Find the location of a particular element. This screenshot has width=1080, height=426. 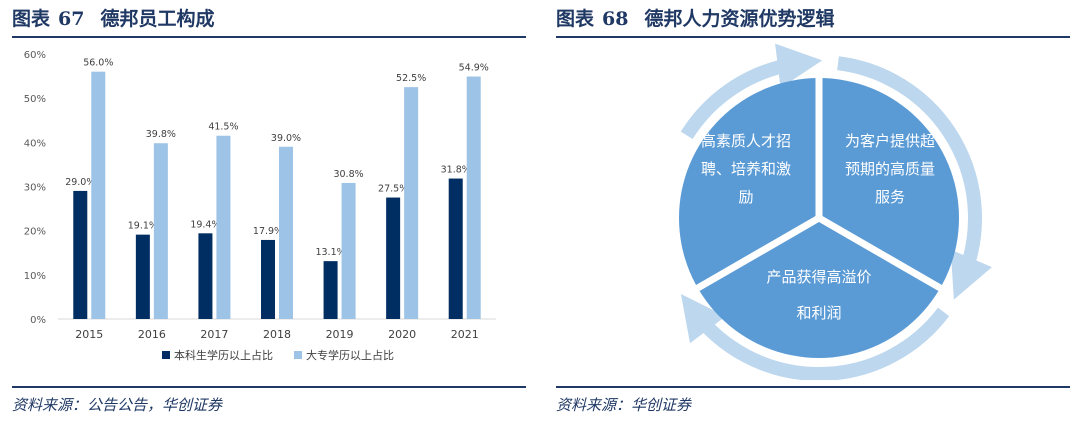

y-tick-label: 60% is located at coordinates (35, 55).